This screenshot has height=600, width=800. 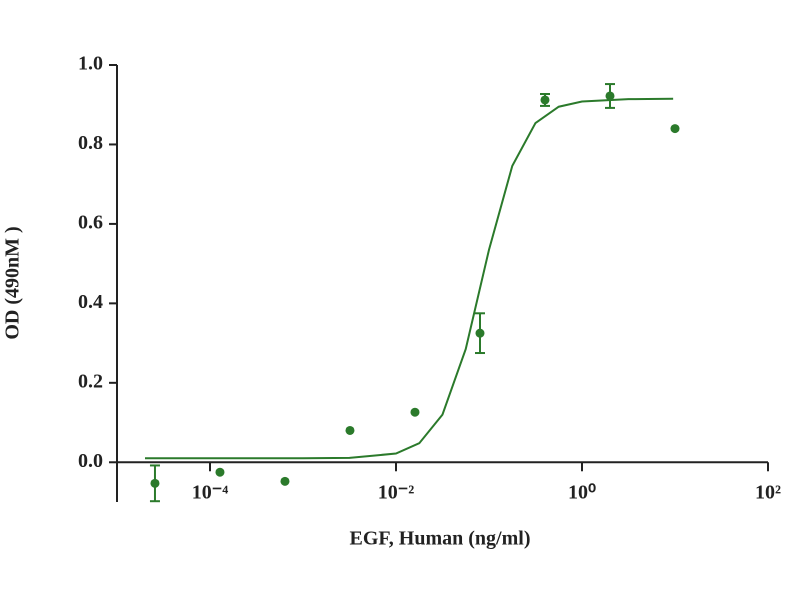 What do you see at coordinates (90, 143) in the screenshot?
I see `y-tick-label: 0.8` at bounding box center [90, 143].